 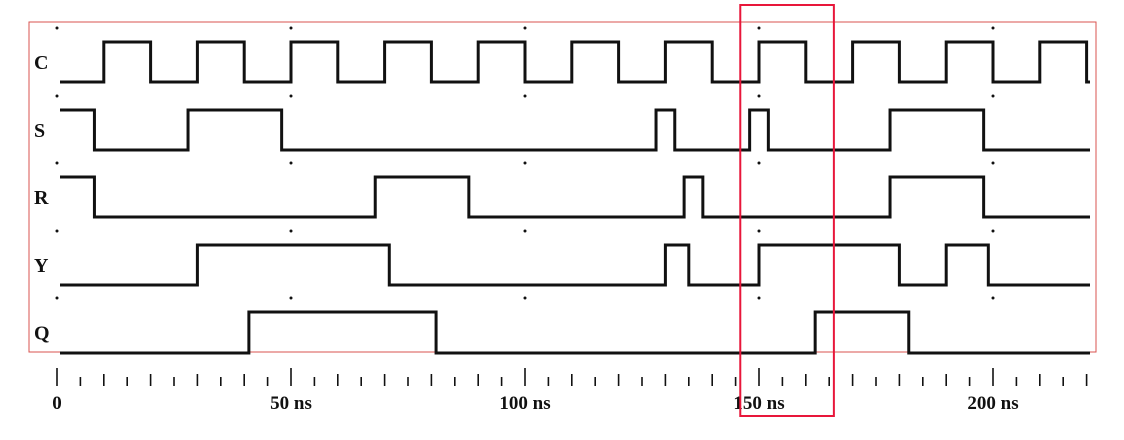 I want to click on time-axis: 0 50 ns 100 ns 150 ns 200 ns, so click(x=570, y=391).